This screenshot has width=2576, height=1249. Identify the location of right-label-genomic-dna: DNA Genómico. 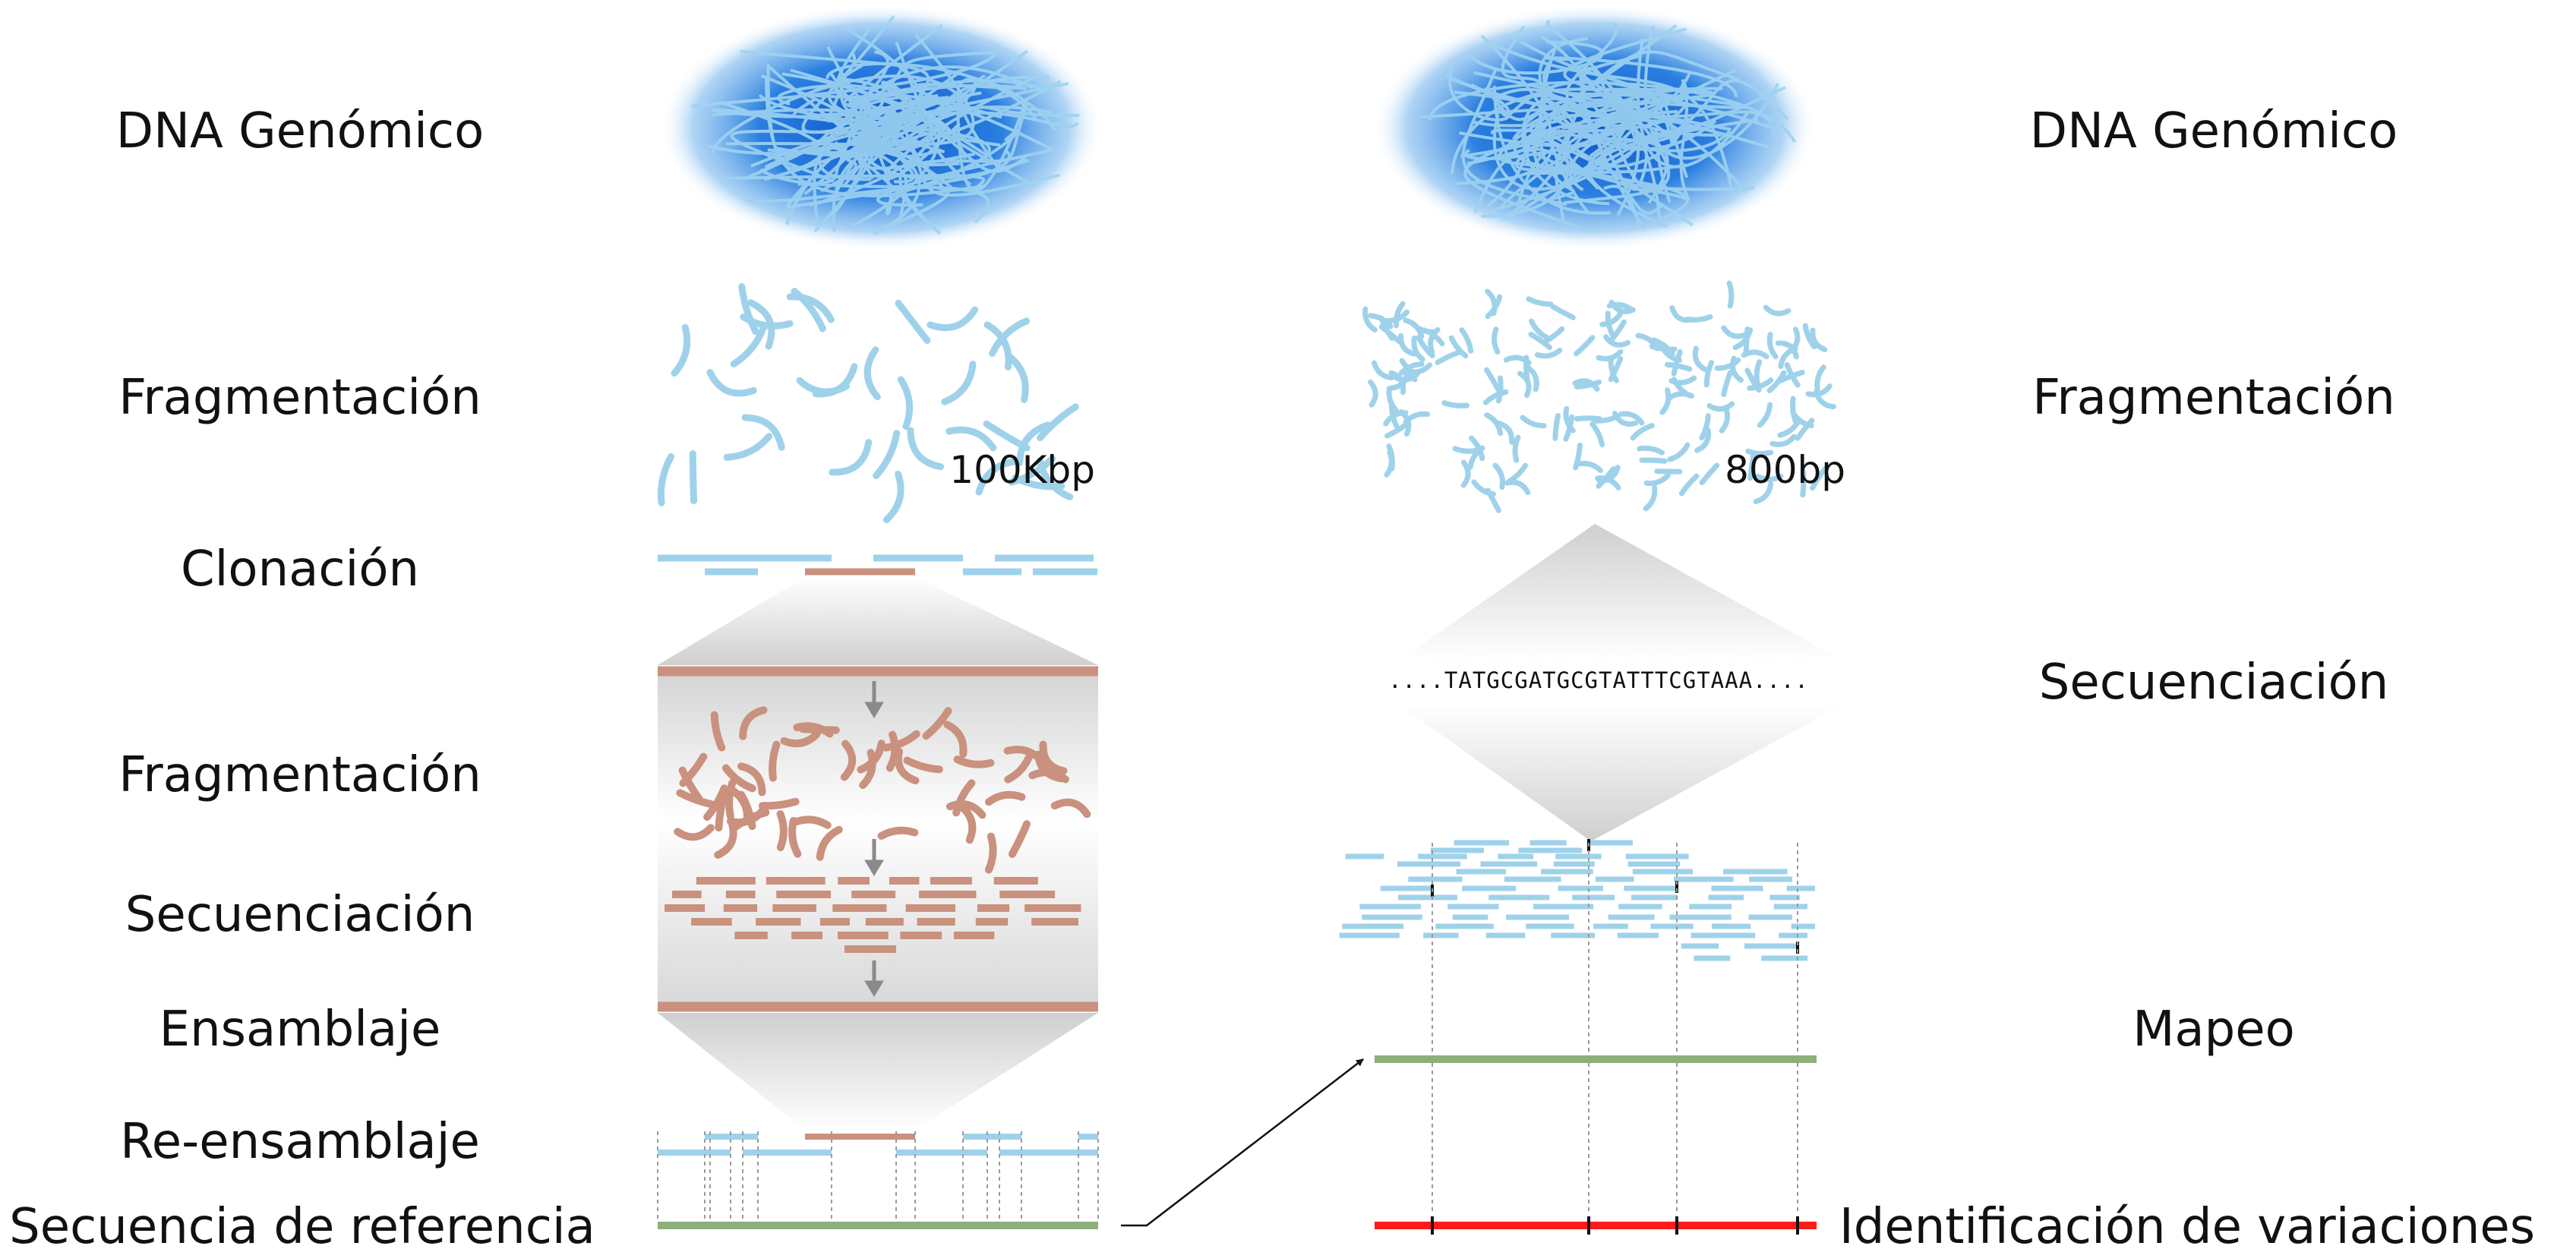
(2214, 131).